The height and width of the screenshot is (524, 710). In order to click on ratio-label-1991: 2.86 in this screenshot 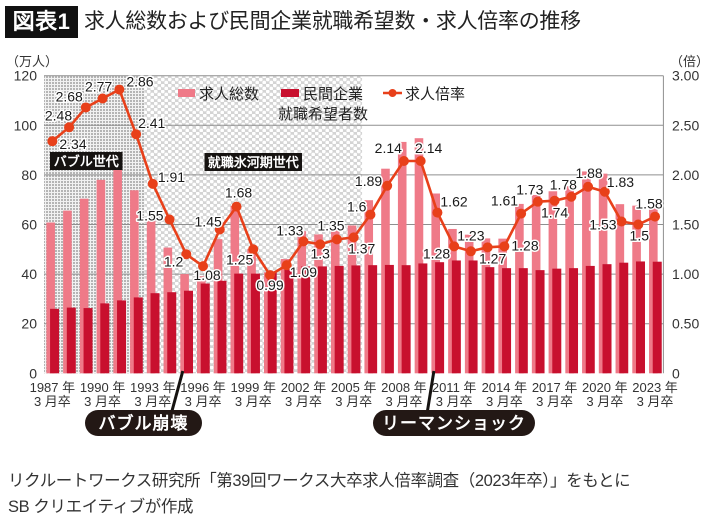, I will do `click(139, 82)`.